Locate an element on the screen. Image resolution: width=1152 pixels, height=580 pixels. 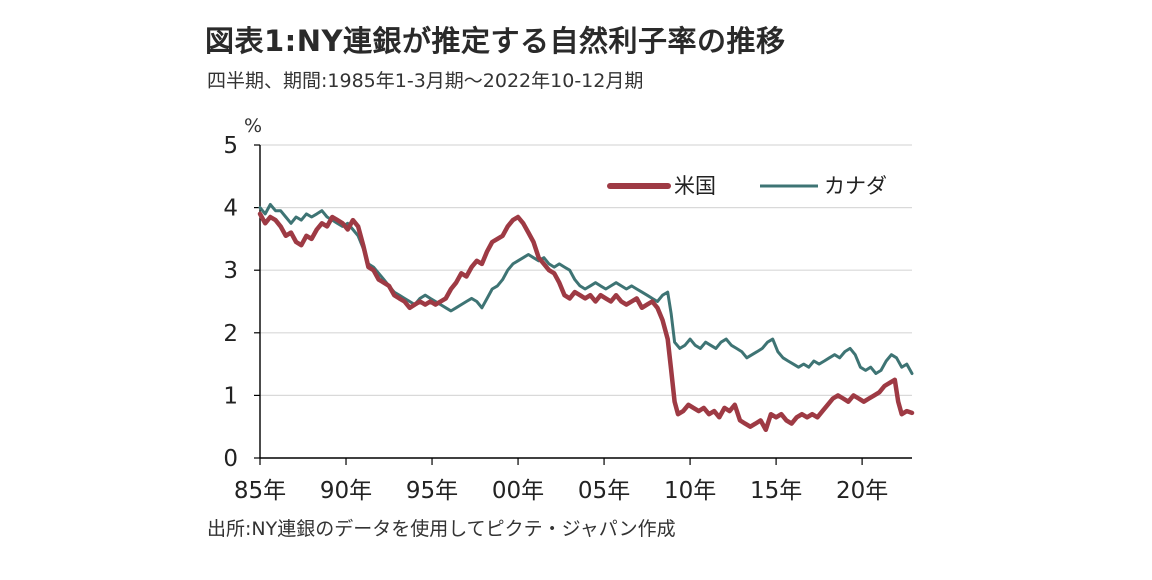
y-tick-label: 0 is located at coordinates (230, 459).